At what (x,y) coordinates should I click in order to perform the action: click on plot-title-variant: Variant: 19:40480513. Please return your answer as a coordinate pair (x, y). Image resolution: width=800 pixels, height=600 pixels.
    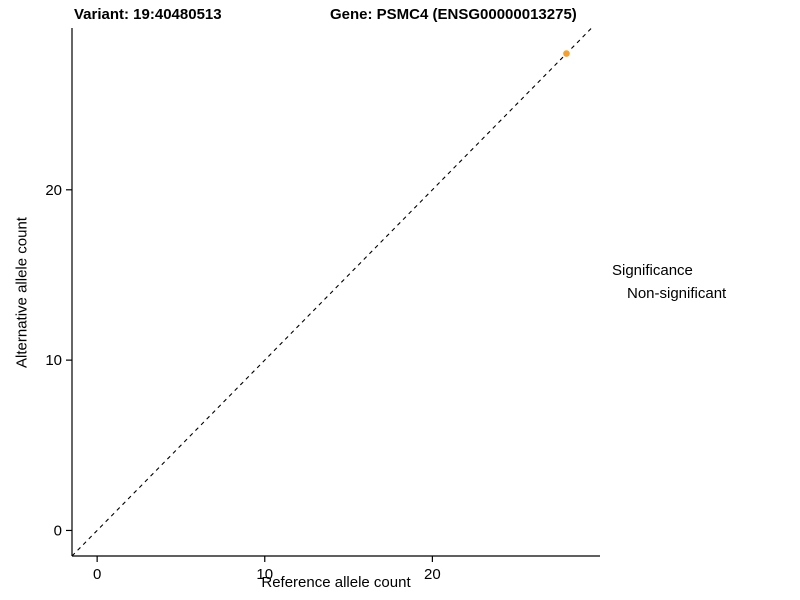
    Looking at the image, I should click on (148, 14).